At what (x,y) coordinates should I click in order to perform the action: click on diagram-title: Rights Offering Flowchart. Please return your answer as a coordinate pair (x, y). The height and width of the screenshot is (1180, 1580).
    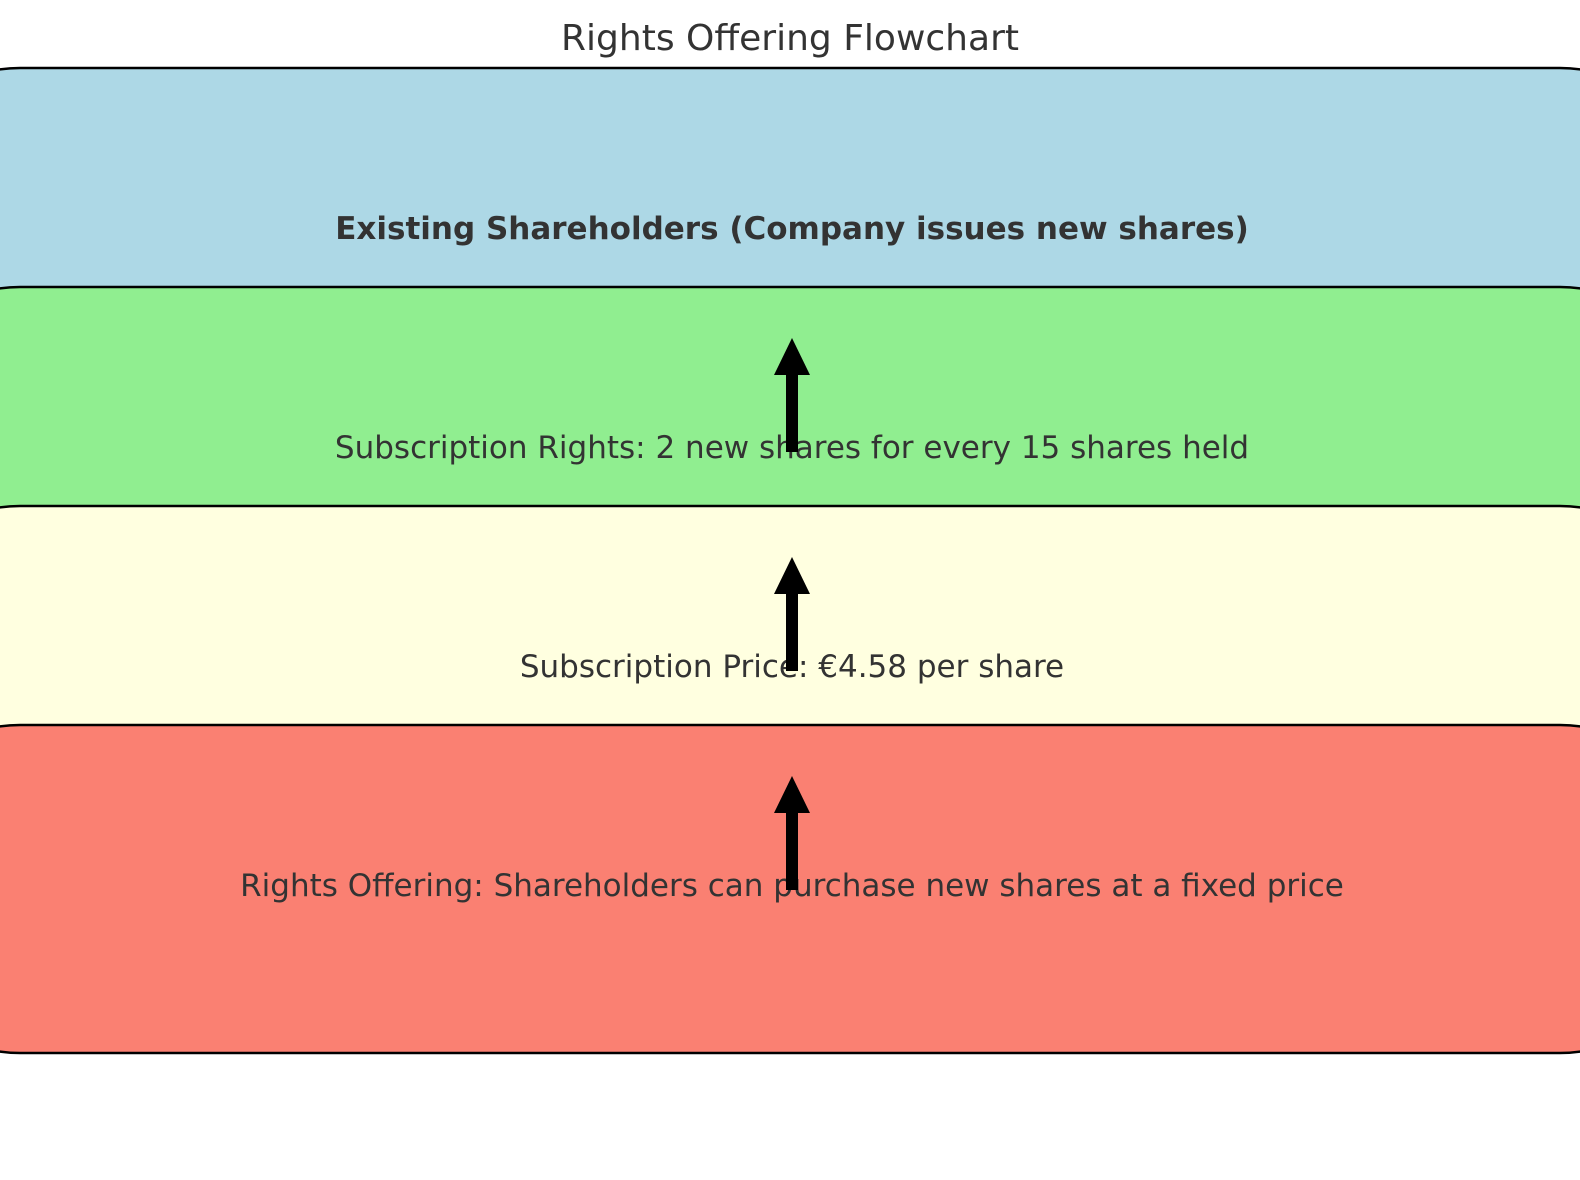
    Looking at the image, I should click on (790, 38).